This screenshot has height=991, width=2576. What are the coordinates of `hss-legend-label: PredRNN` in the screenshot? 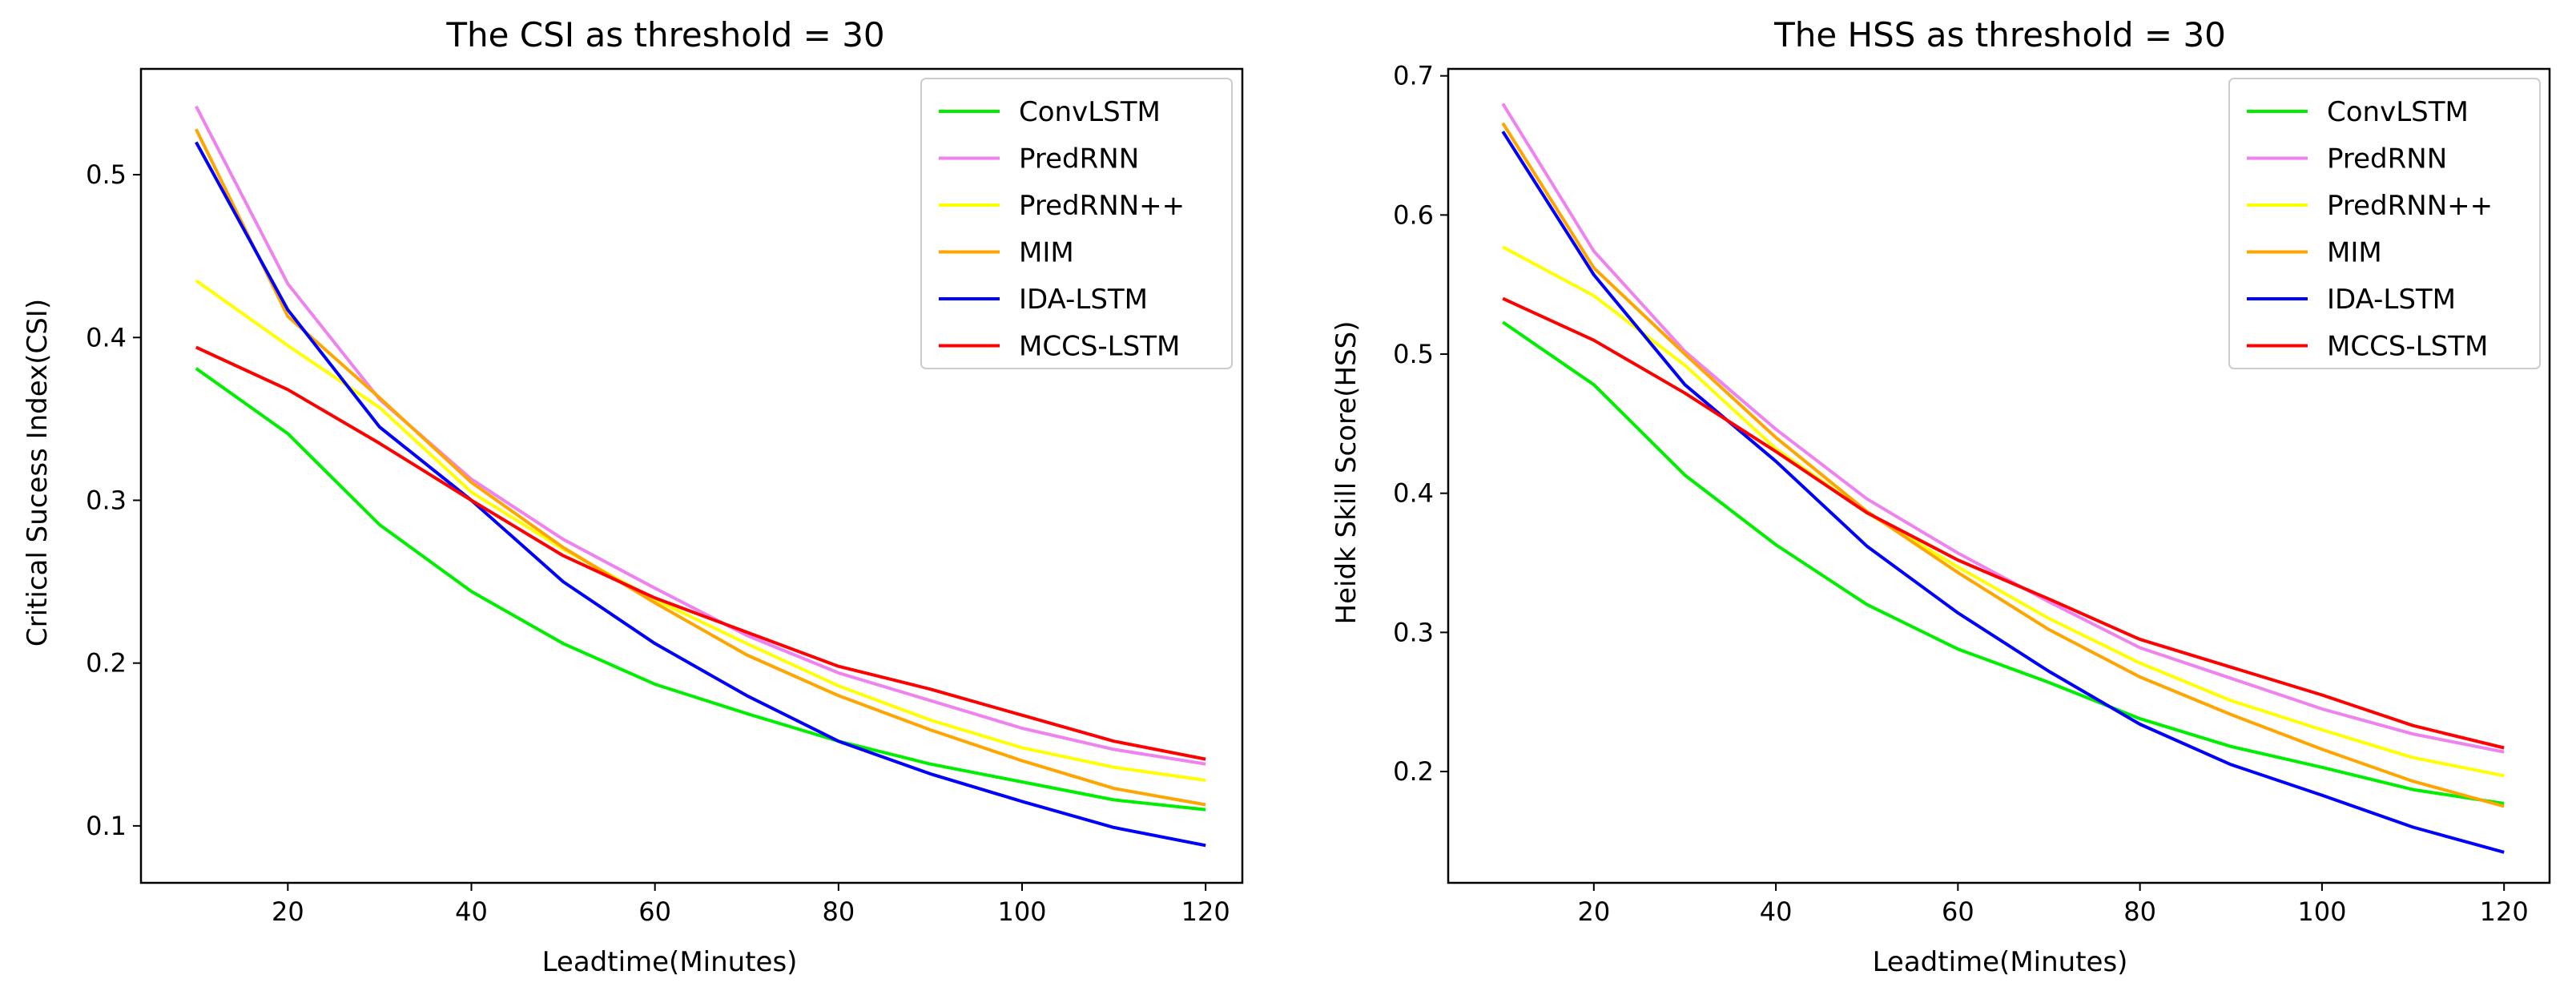 It's located at (2387, 159).